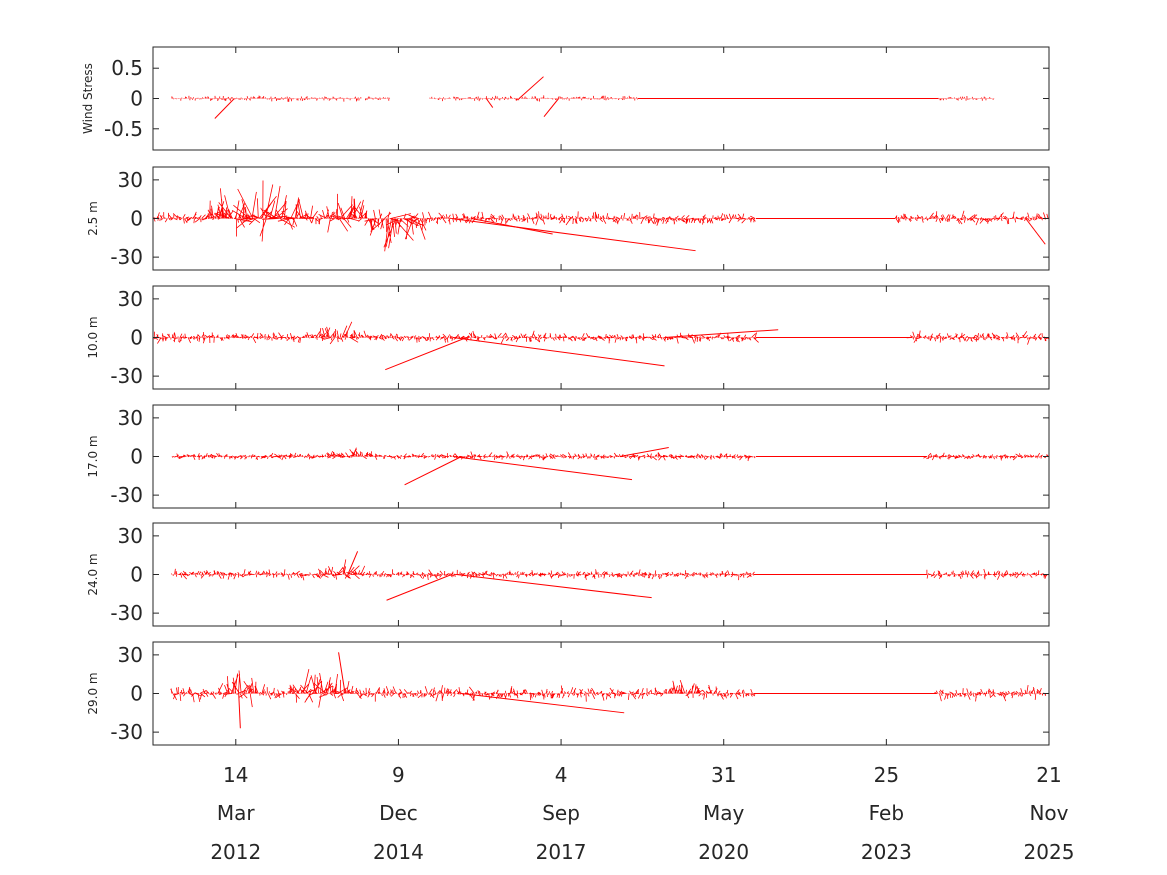 Image resolution: width=1167 pixels, height=875 pixels. Describe the element at coordinates (886, 852) in the screenshot. I see `x-tick-label-year: 2023` at that location.